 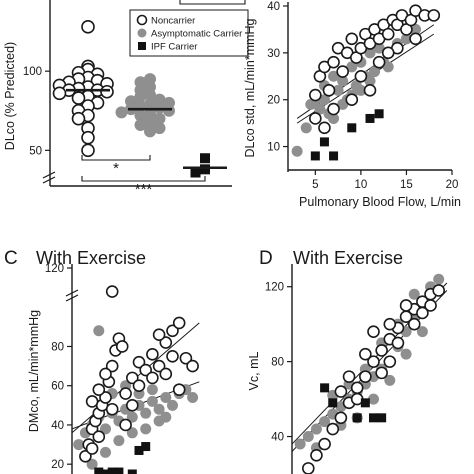 What do you see at coordinates (57, 387) in the screenshot?
I see `y-tick-label: 60` at bounding box center [57, 387].